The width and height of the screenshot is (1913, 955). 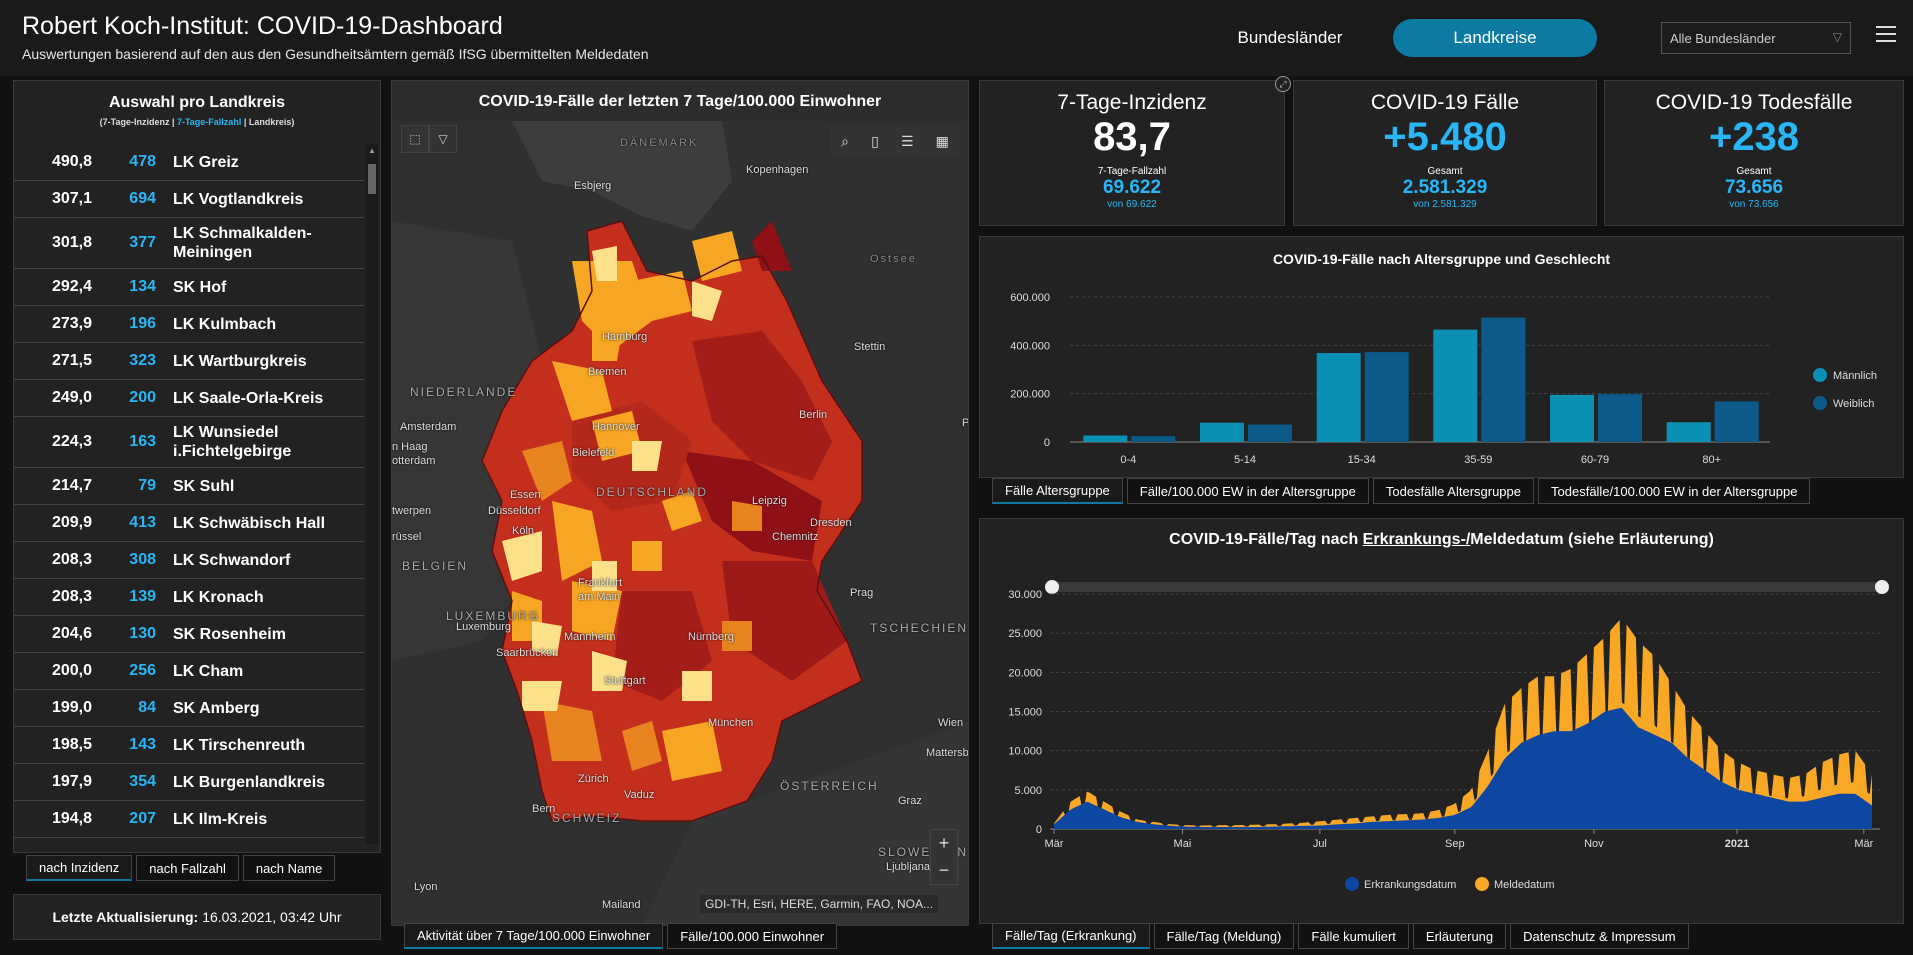 What do you see at coordinates (289, 868) in the screenshot?
I see `sort-tab: nach Name` at bounding box center [289, 868].